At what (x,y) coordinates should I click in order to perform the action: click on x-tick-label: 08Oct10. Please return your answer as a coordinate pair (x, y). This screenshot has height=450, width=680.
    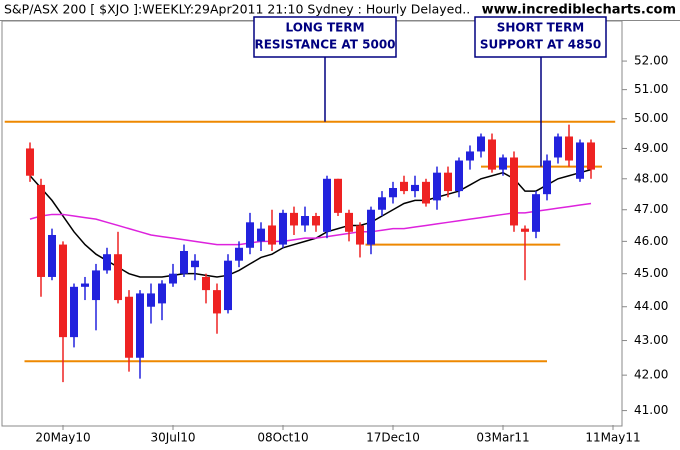
    Looking at the image, I should click on (282, 438).